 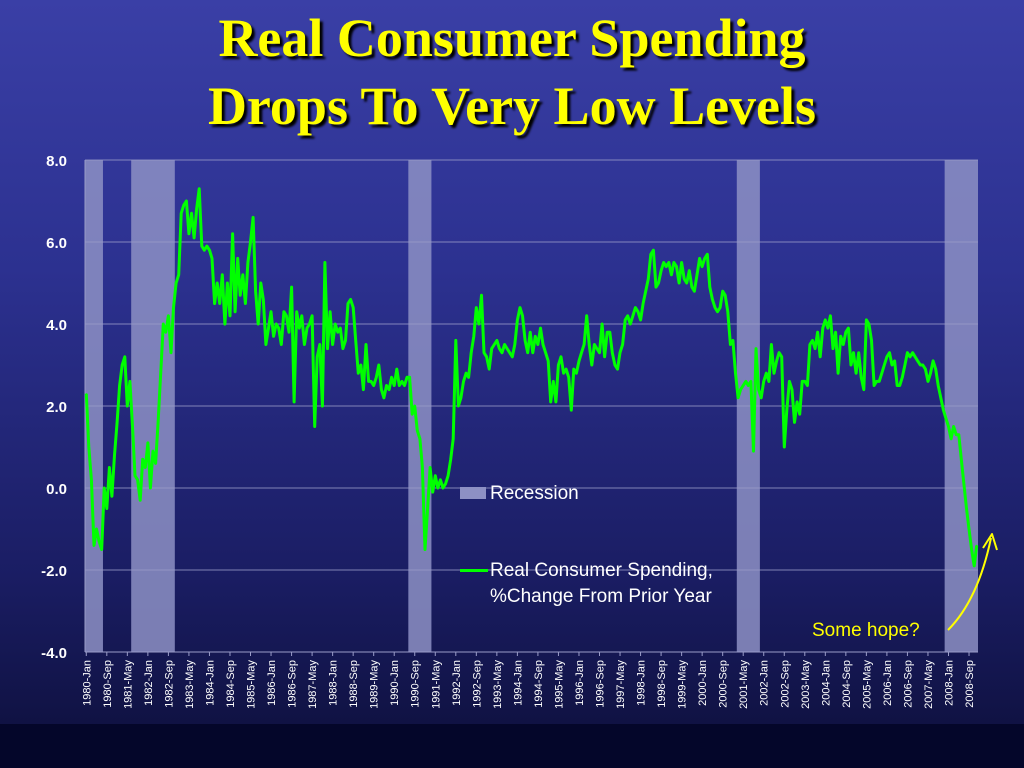 I want to click on x-tick-label: 2004-Sep, so click(x=847, y=684).